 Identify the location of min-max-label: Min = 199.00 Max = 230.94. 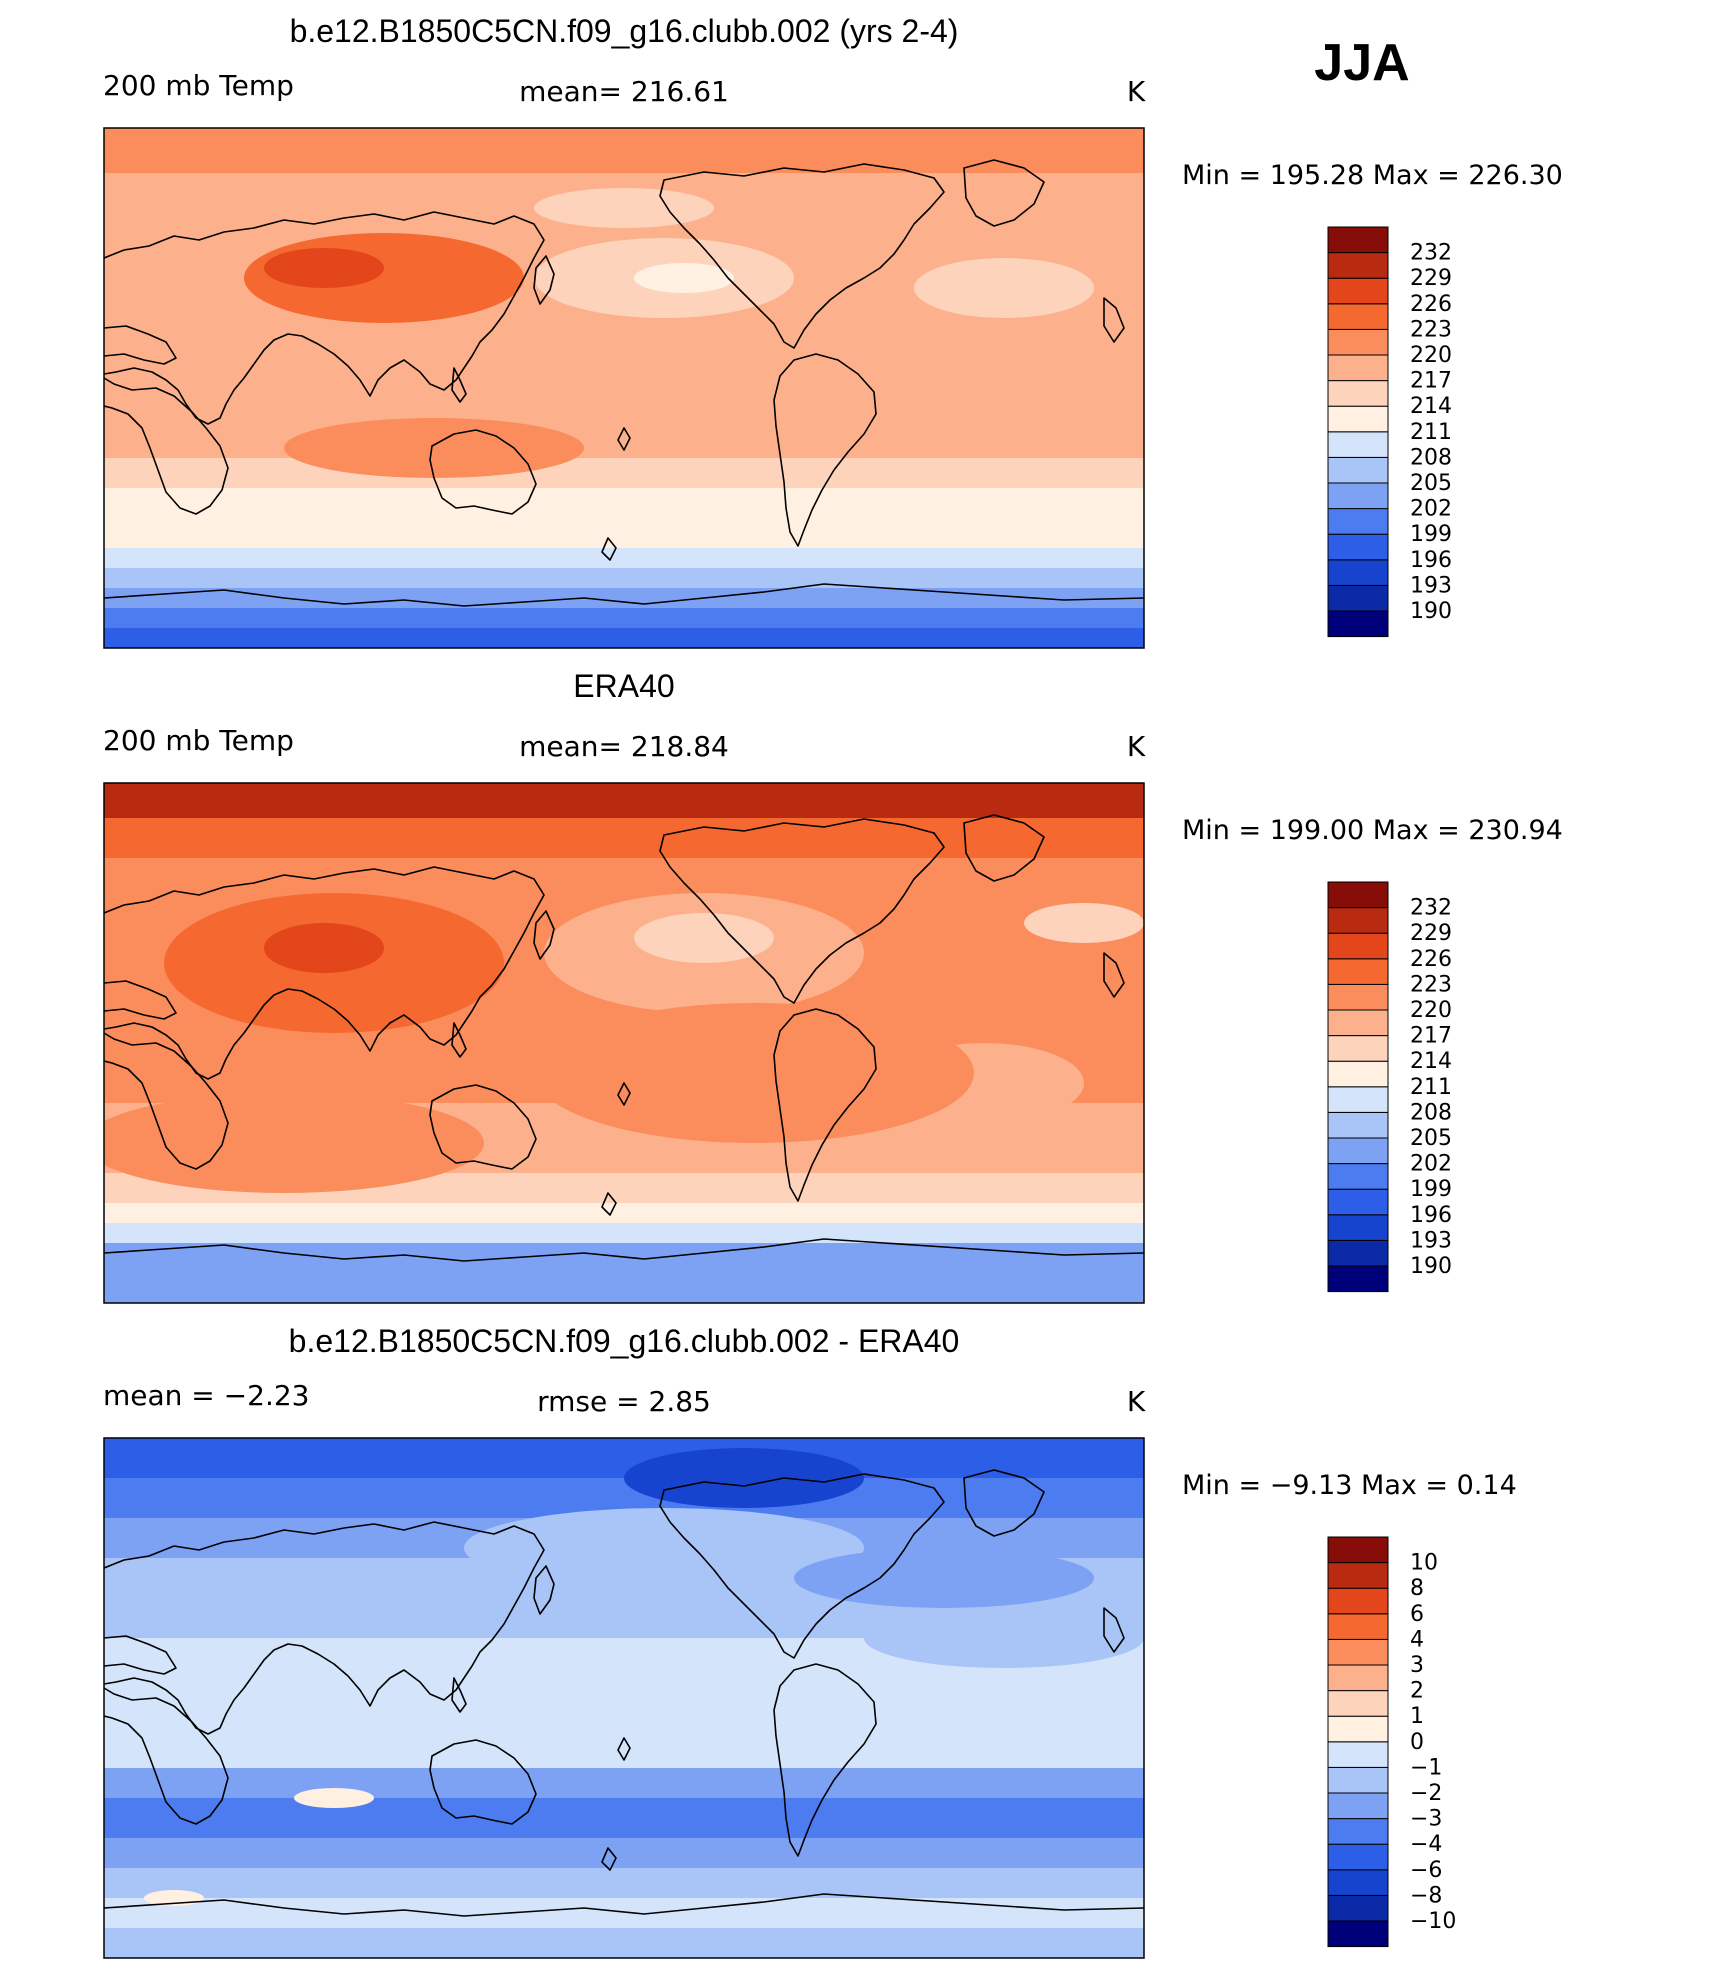
(1372, 830).